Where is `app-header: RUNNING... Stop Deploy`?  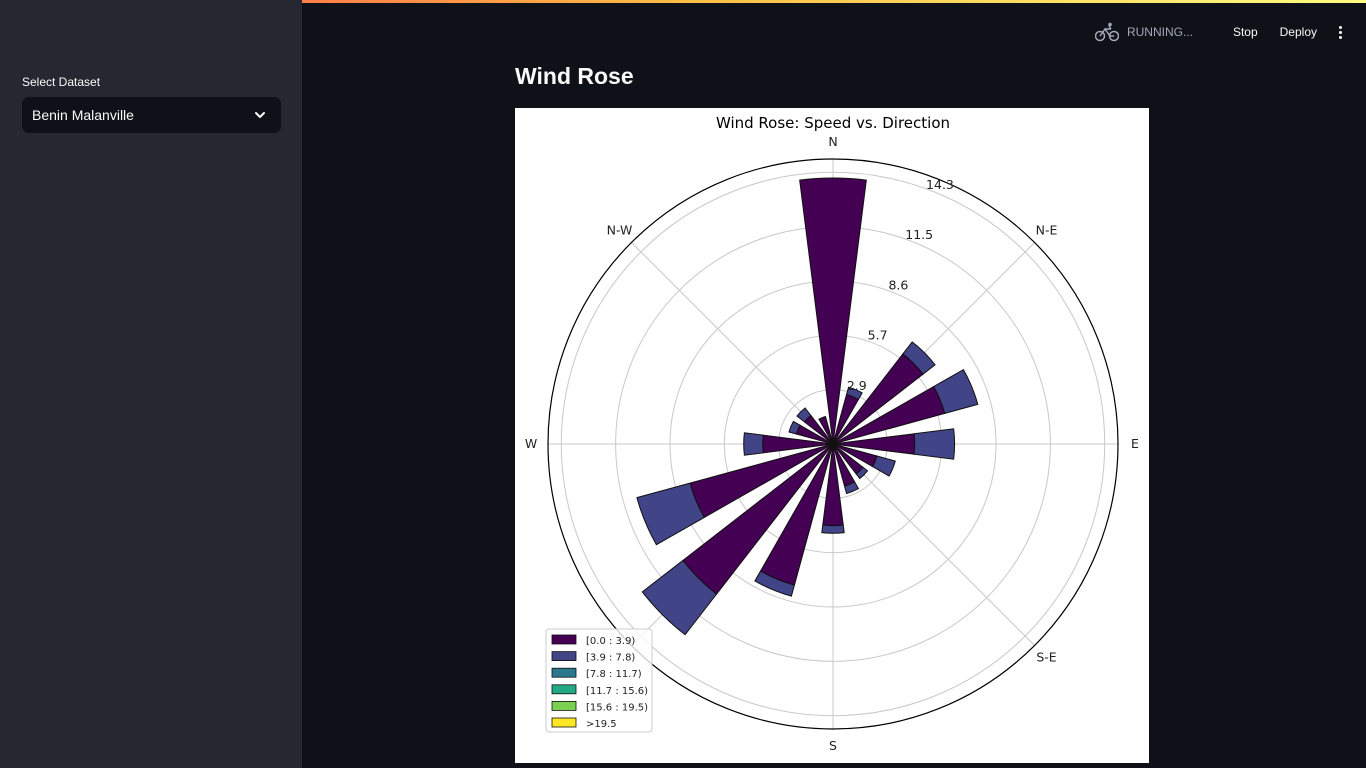 app-header: RUNNING... Stop Deploy is located at coordinates (1218, 32).